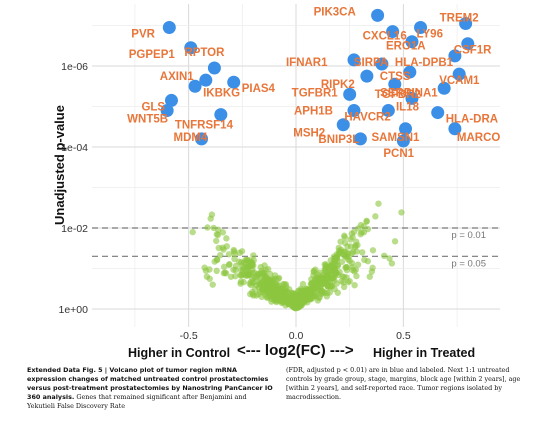 This screenshot has width=554, height=428. I want to click on gene-label: MSH2, so click(309, 134).